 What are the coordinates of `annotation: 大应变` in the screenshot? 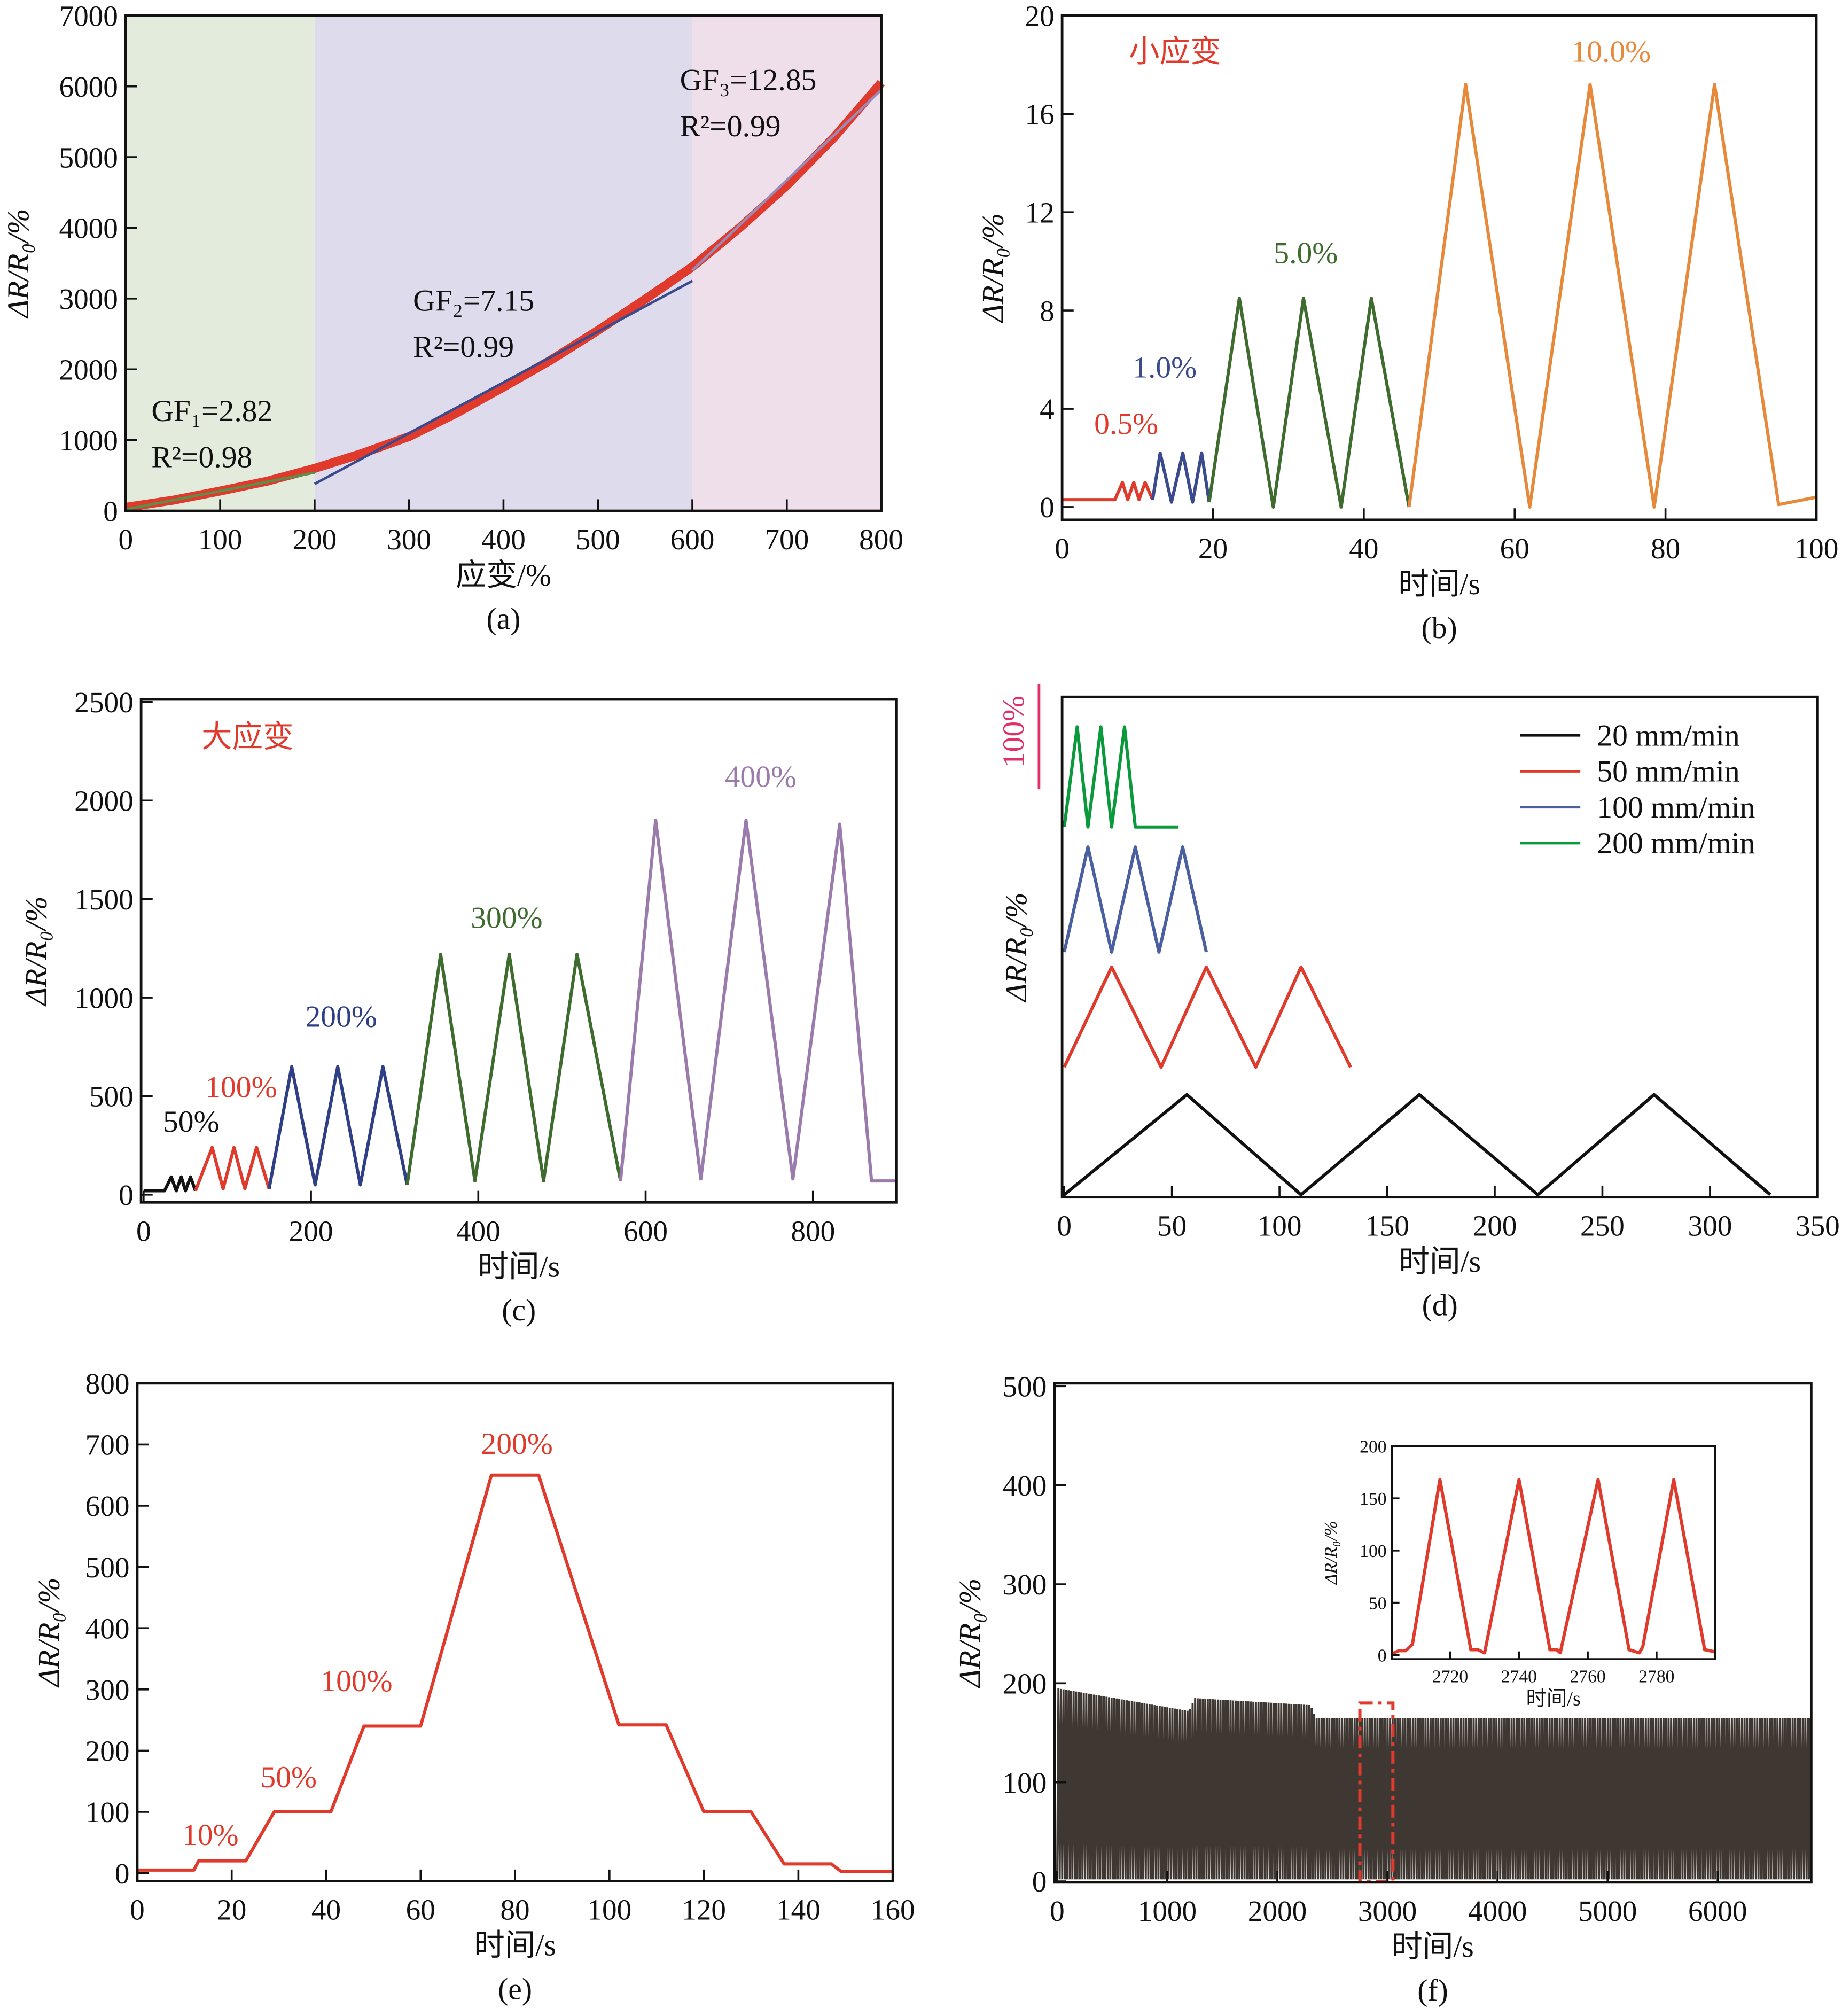 It's located at (247, 737).